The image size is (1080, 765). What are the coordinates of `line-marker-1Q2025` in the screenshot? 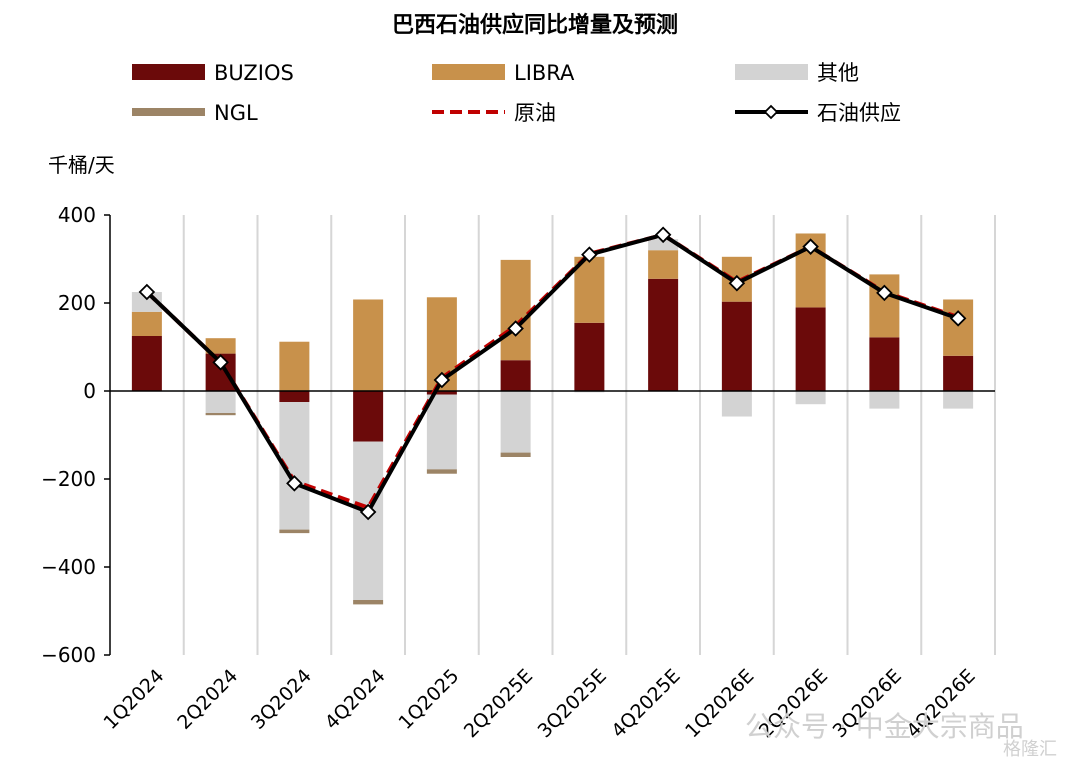 It's located at (442, 380).